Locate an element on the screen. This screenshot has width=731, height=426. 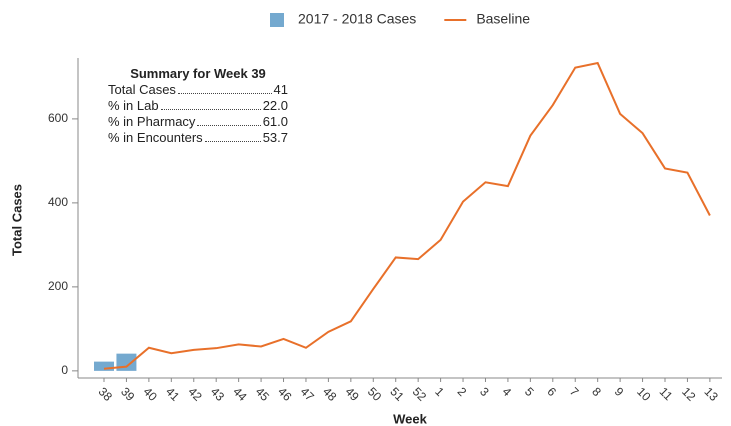
legend-label: Baseline is located at coordinates (503, 19).